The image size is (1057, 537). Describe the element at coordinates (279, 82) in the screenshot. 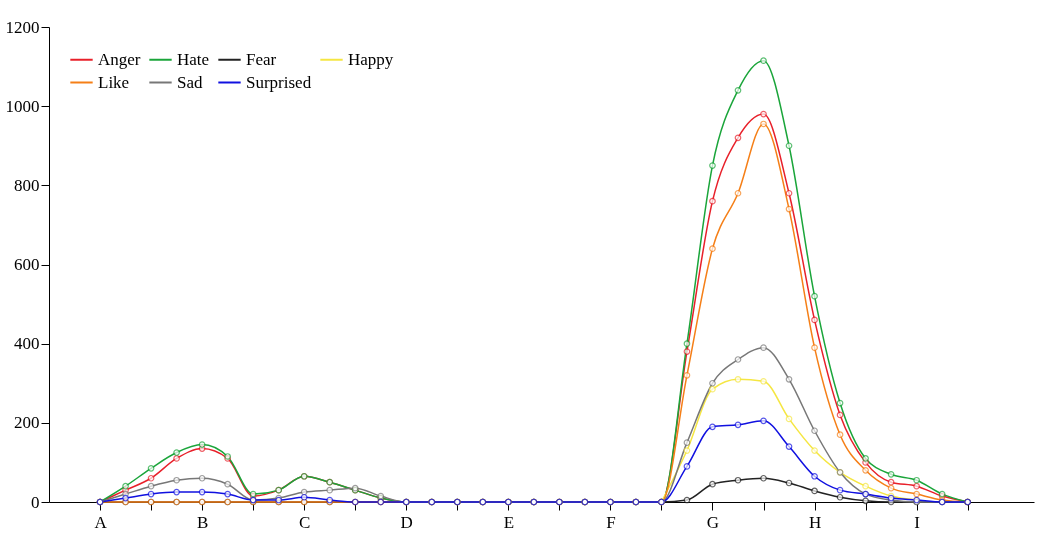

I see `legend-label: Surprised` at that location.